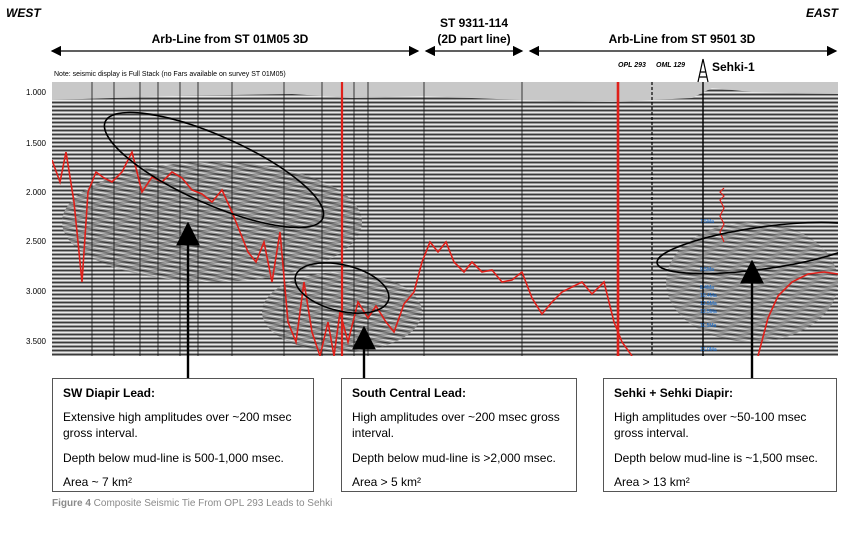 The height and width of the screenshot is (537, 864). Describe the element at coordinates (387, 481) in the screenshot. I see `lead-area-text: Area > 5 km²` at that location.